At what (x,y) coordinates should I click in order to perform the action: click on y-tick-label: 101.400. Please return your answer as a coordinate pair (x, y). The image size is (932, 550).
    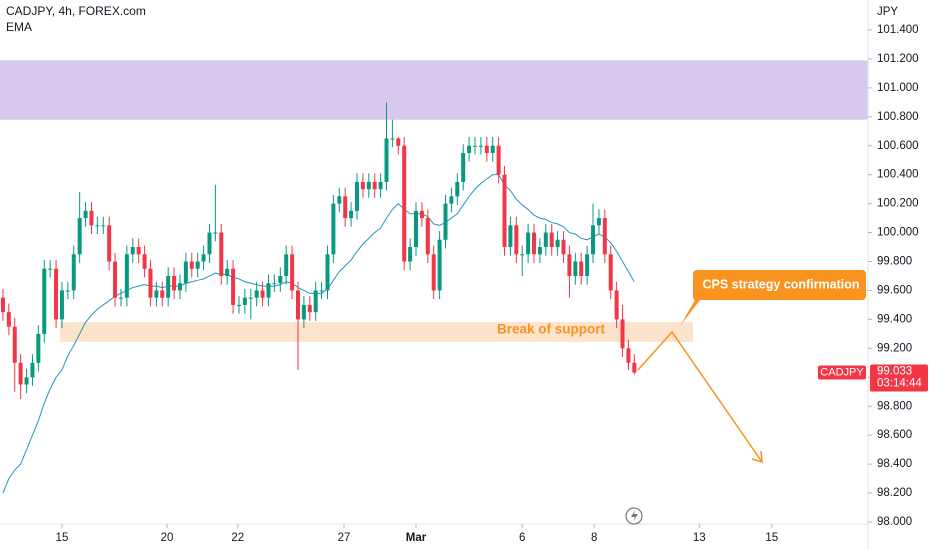
    Looking at the image, I should click on (898, 30).